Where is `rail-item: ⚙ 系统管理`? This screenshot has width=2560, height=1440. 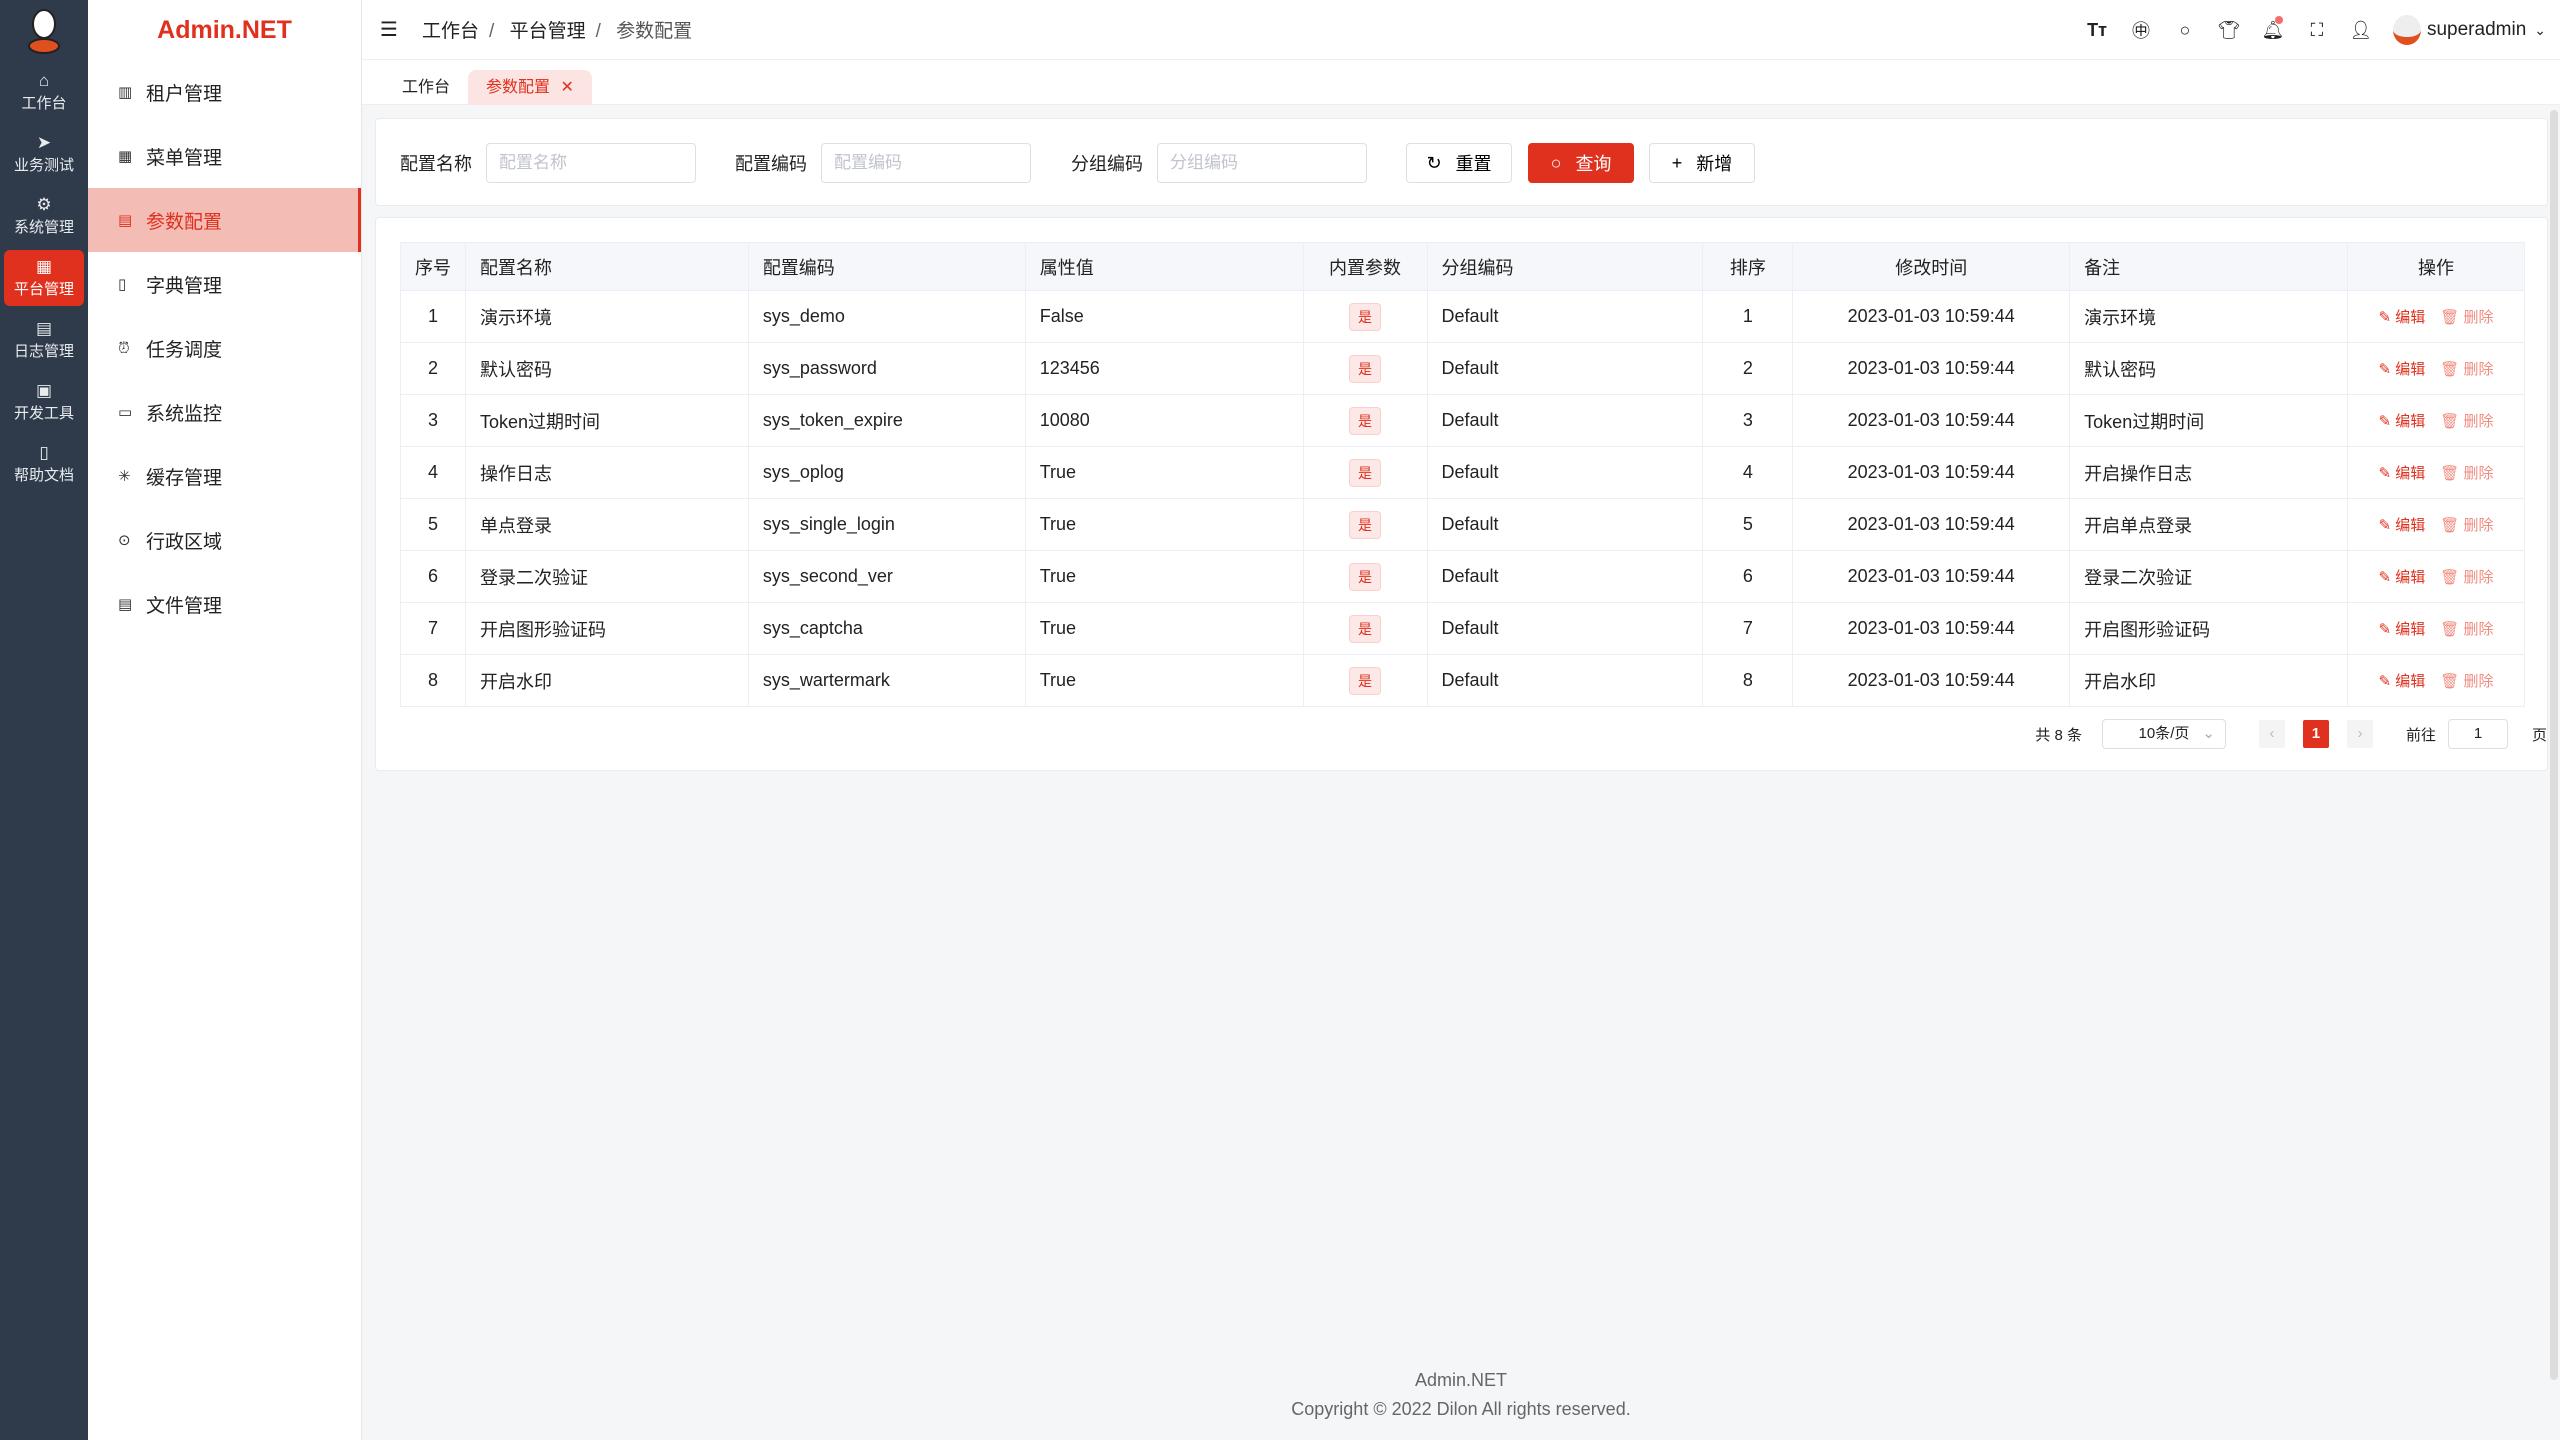 rail-item: ⚙ 系统管理 is located at coordinates (44, 216).